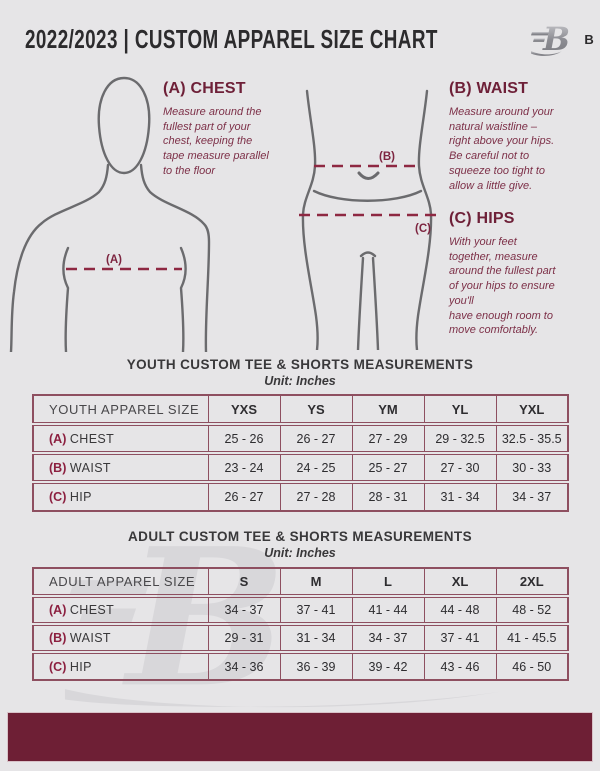 This screenshot has width=600, height=771. I want to click on column-header: S, so click(243, 583).